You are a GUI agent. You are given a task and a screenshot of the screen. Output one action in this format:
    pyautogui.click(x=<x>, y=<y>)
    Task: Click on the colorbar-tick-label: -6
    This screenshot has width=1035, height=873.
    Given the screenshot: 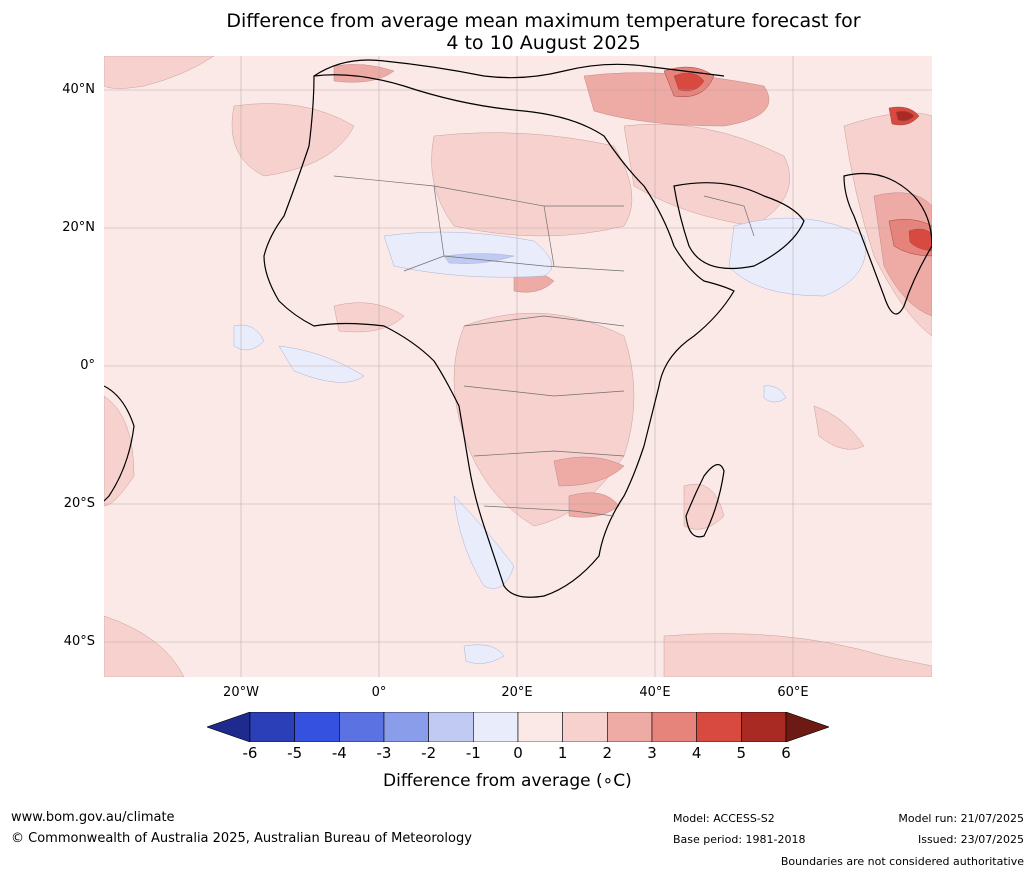 What is the action you would take?
    pyautogui.click(x=250, y=753)
    